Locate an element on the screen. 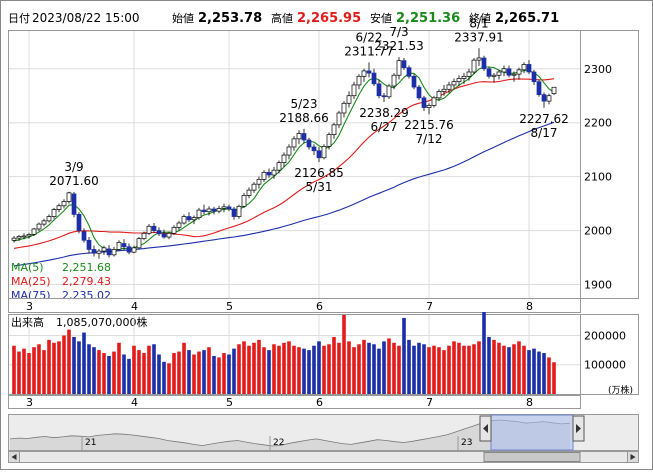  navigator-selection is located at coordinates (532, 432).